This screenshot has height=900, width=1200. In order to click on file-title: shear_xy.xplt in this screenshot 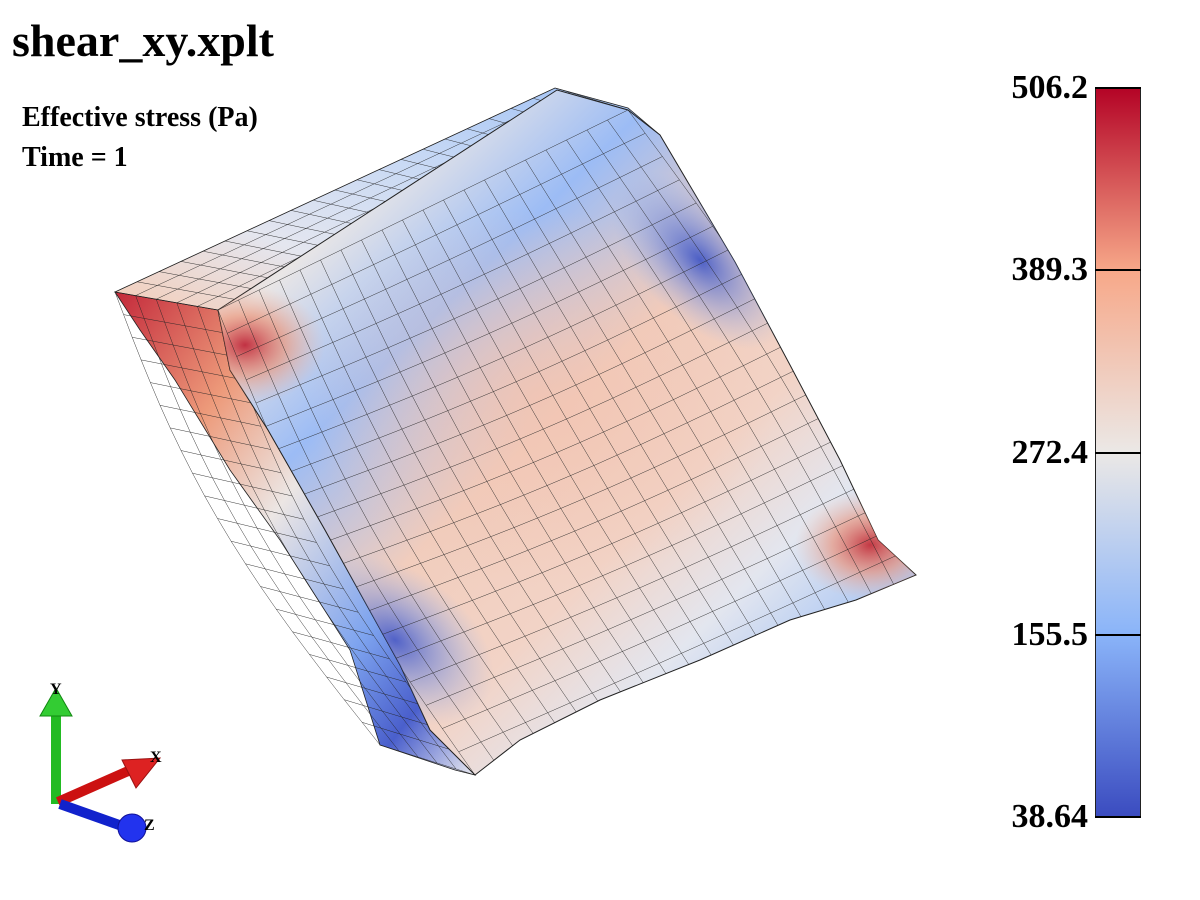, I will do `click(143, 40)`.